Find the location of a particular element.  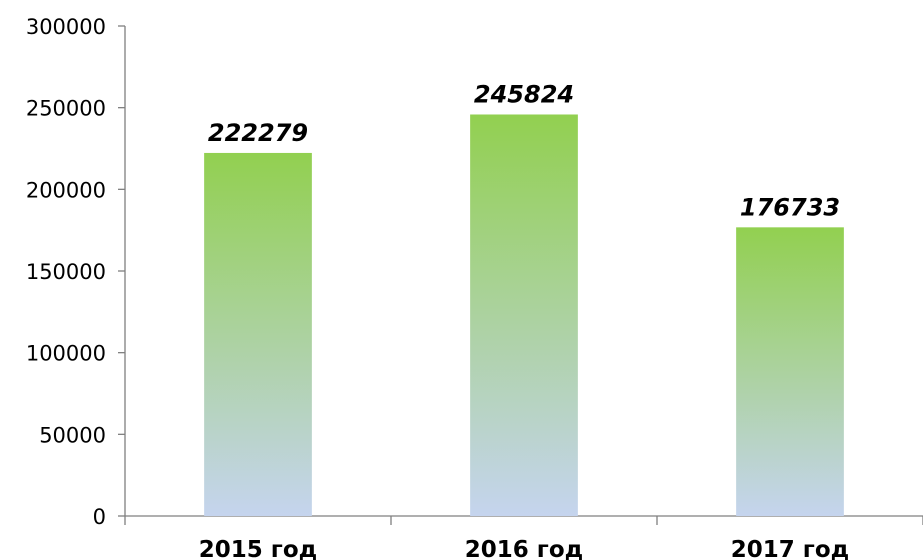

data-label: 176733 is located at coordinates (790, 207).